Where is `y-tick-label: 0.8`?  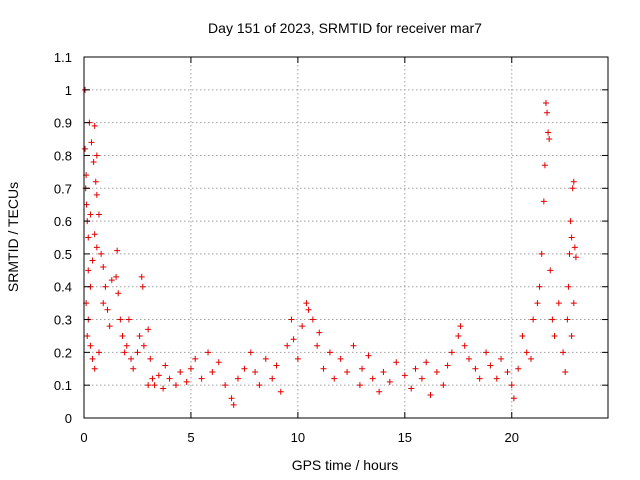
y-tick-label: 0.8 is located at coordinates (63, 155).